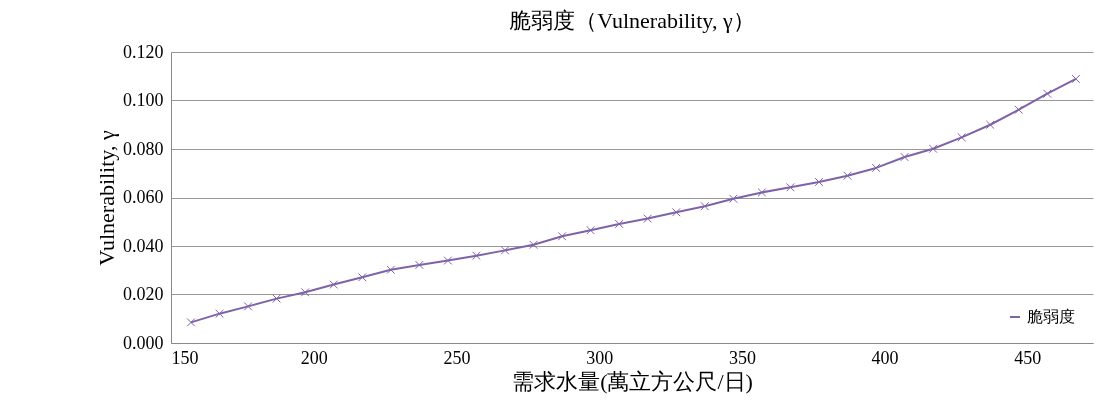  Describe the element at coordinates (185, 357) in the screenshot. I see `x-tick-label: 150` at that location.